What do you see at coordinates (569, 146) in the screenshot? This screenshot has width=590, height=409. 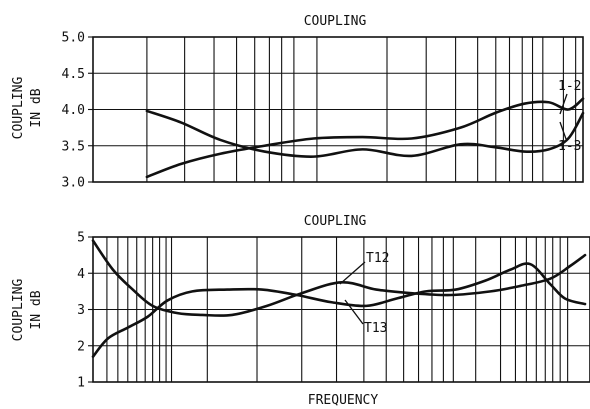 I see `series-label-1-3: 1-3` at bounding box center [569, 146].